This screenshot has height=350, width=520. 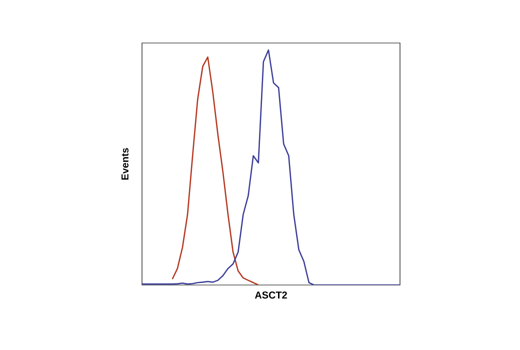 What do you see at coordinates (125, 164) in the screenshot?
I see `y-axis-title: Events` at bounding box center [125, 164].